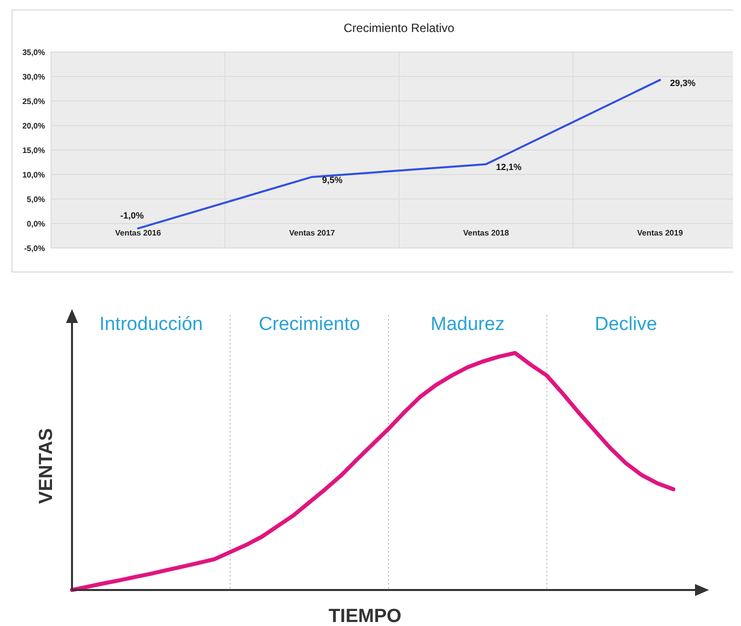 This screenshot has height=626, width=741. I want to click on y-tick-label: 5,0%, so click(35, 199).